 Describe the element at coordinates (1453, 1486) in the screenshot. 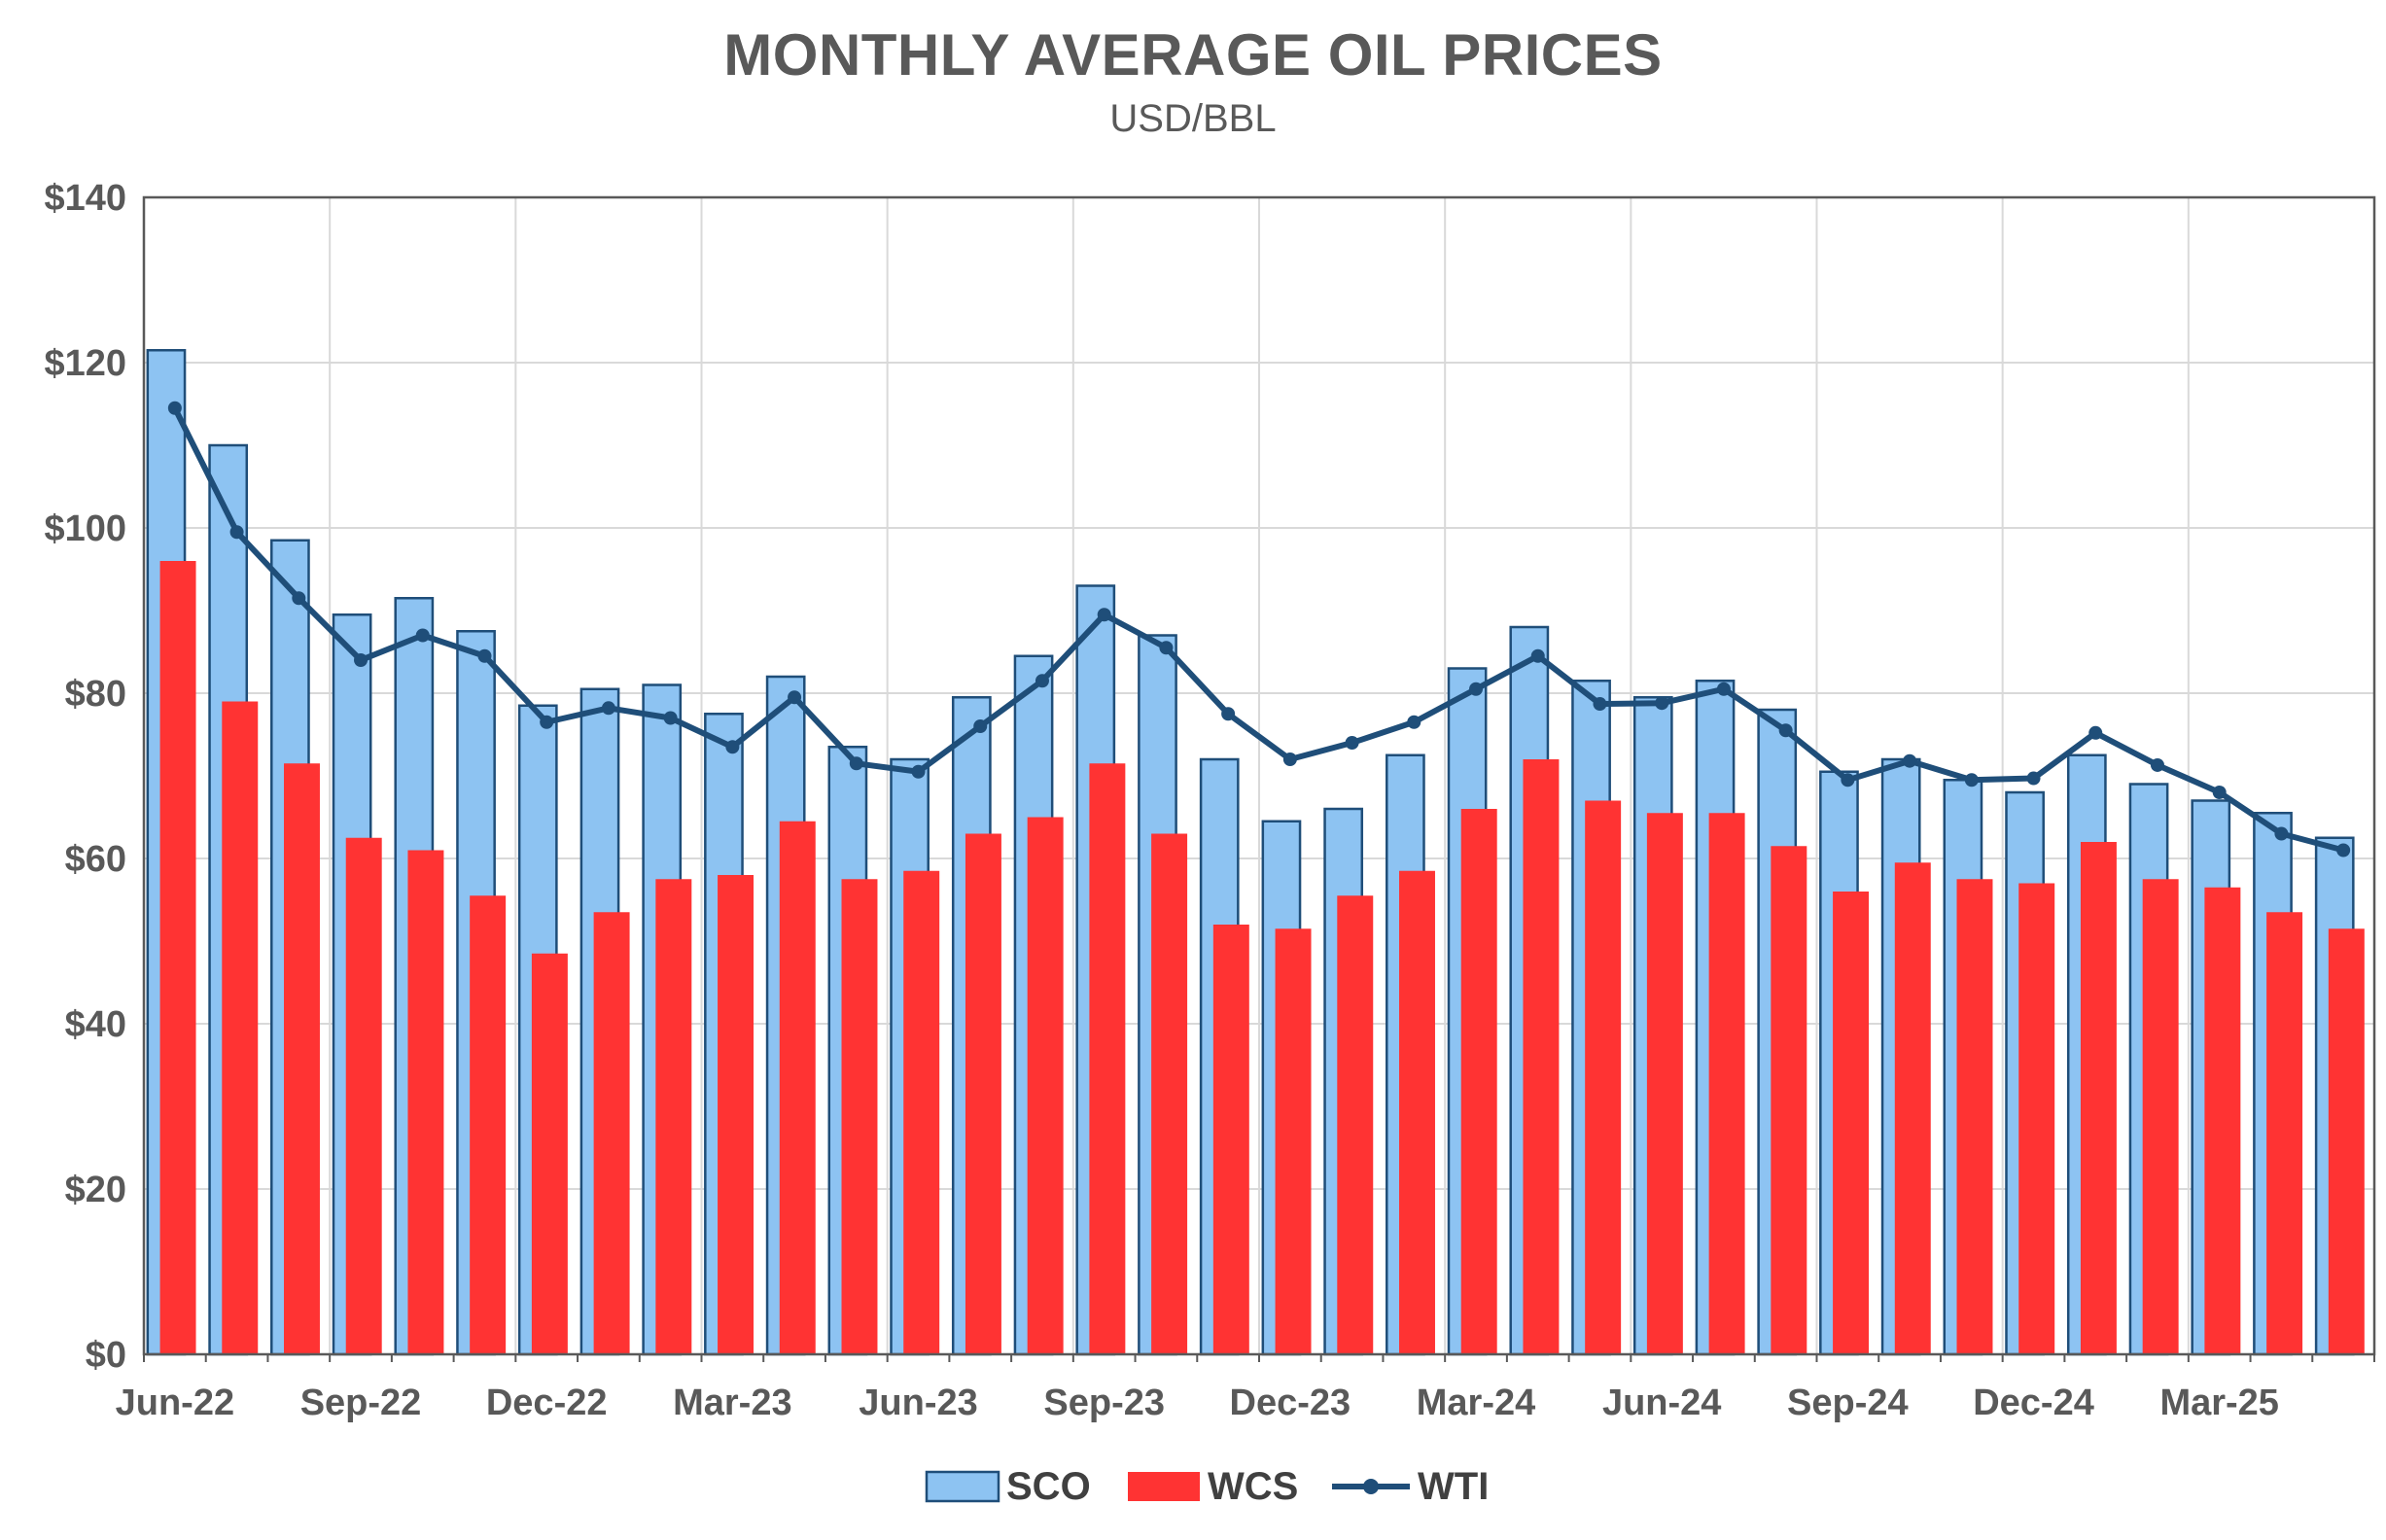

I see `legend-wti-label: WTI` at that location.